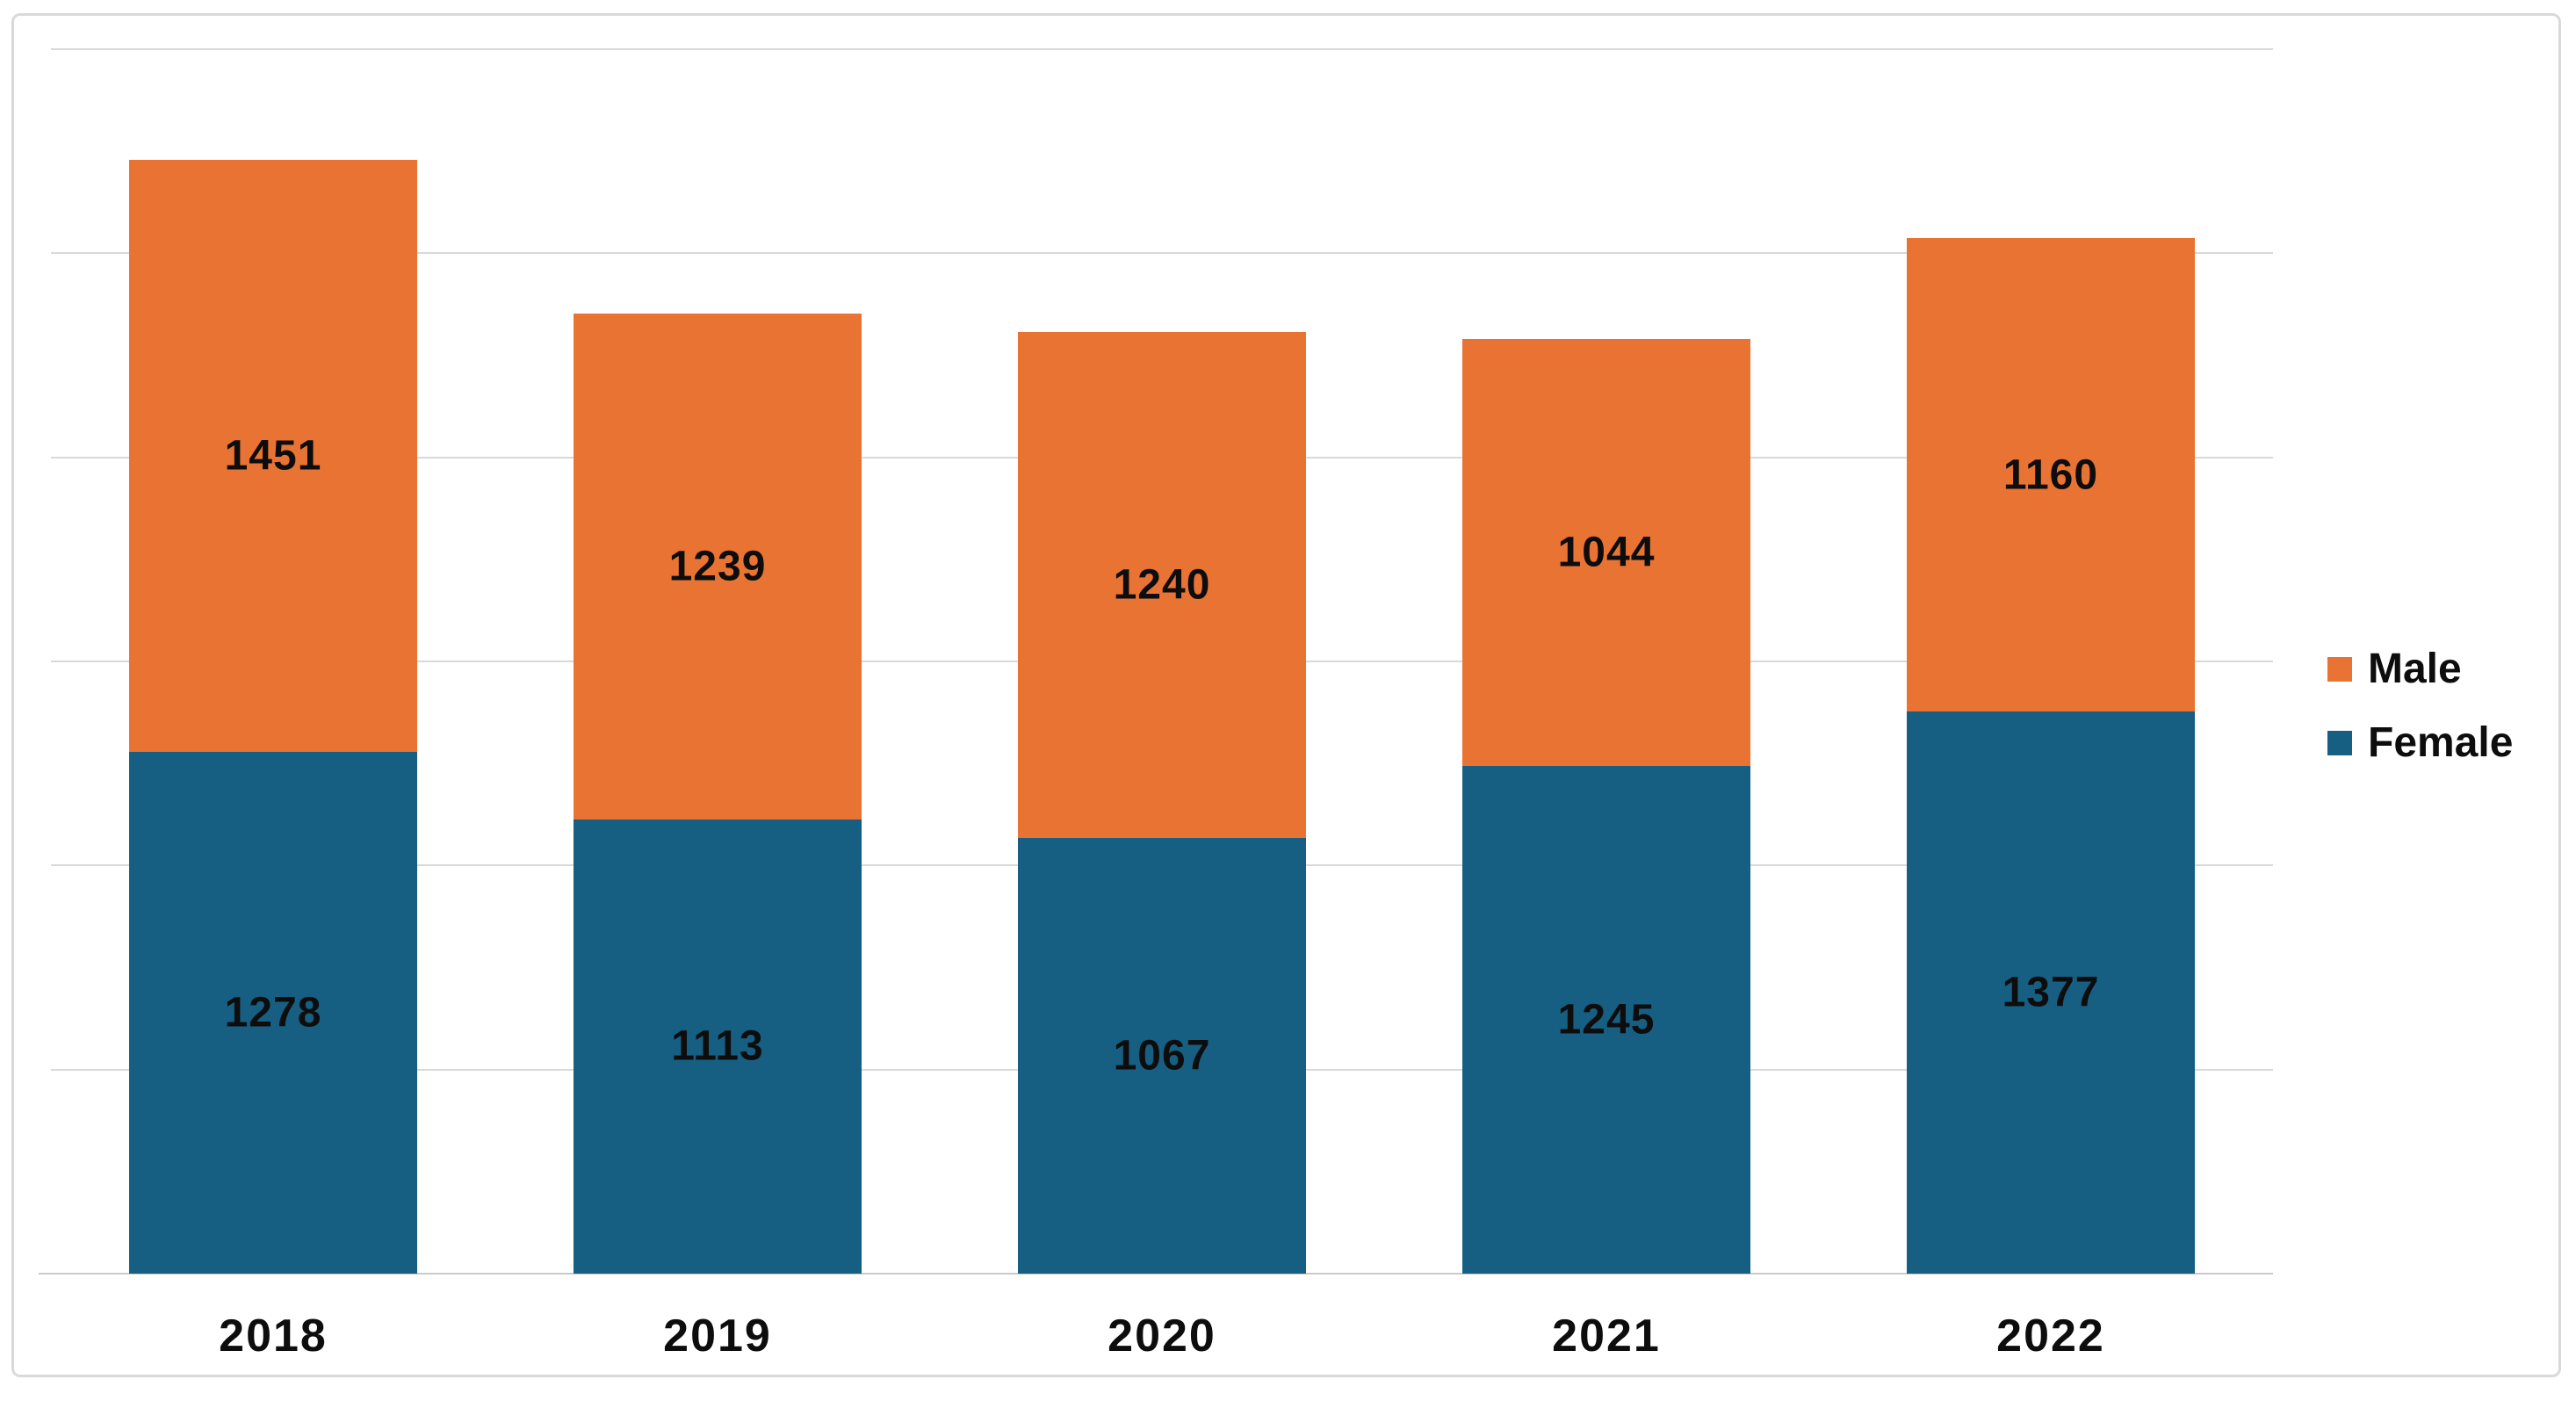 The width and height of the screenshot is (2576, 1401). What do you see at coordinates (273, 1336) in the screenshot?
I see `x-axis-label-2018: 2018` at bounding box center [273, 1336].